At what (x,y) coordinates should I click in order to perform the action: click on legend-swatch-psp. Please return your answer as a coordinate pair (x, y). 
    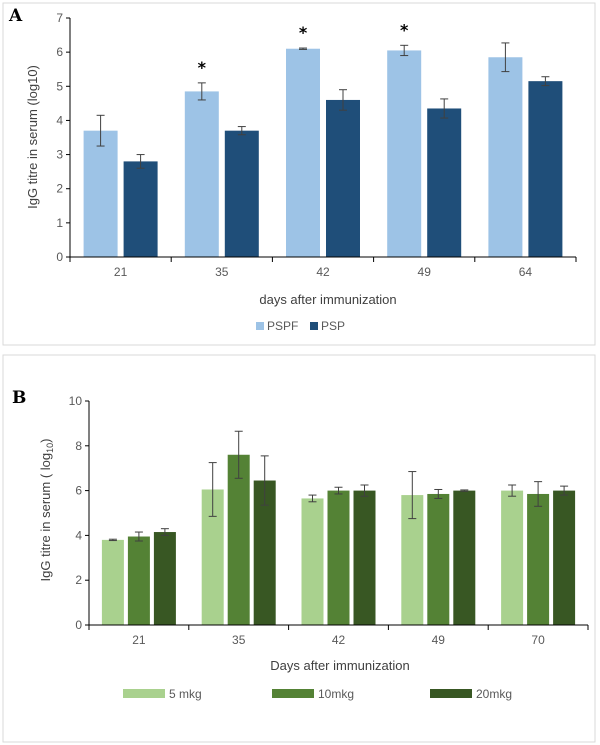
    Looking at the image, I should click on (314, 326).